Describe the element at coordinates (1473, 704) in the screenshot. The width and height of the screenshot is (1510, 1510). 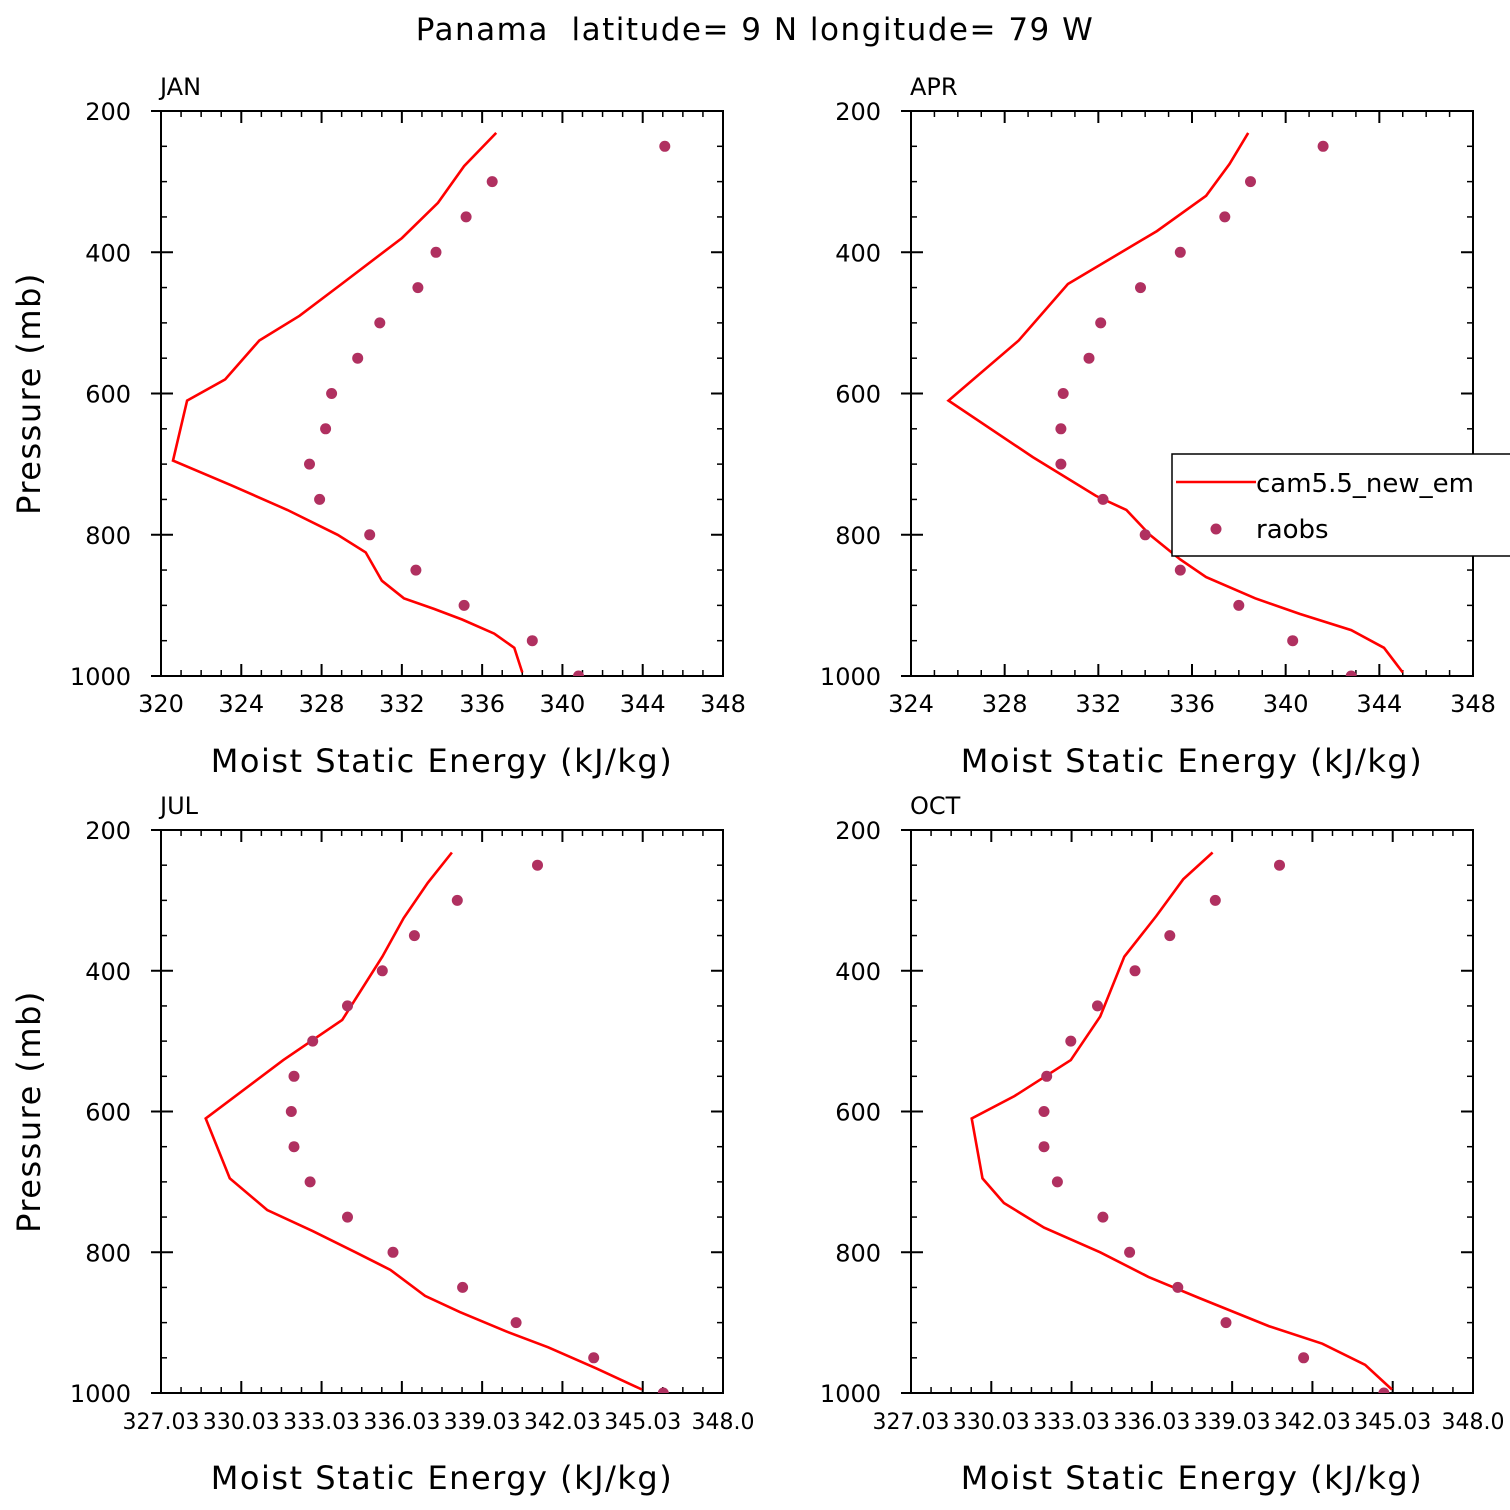
I see `x-tick-label: 348` at that location.